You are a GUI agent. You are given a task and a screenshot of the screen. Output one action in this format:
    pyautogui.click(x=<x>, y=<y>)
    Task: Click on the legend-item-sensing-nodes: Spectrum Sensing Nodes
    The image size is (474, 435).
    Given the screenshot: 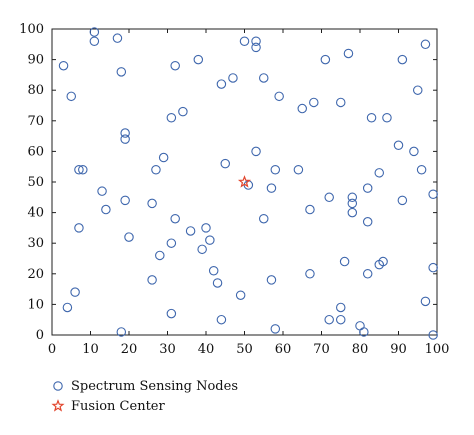 What is the action you would take?
    pyautogui.click(x=145, y=386)
    